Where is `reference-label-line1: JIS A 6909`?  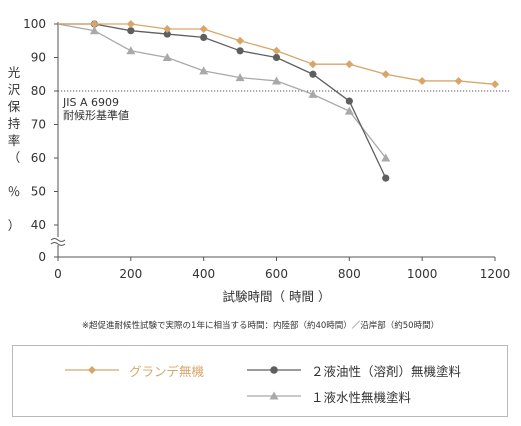
reference-label-line1: JIS A 6909 is located at coordinates (90, 102).